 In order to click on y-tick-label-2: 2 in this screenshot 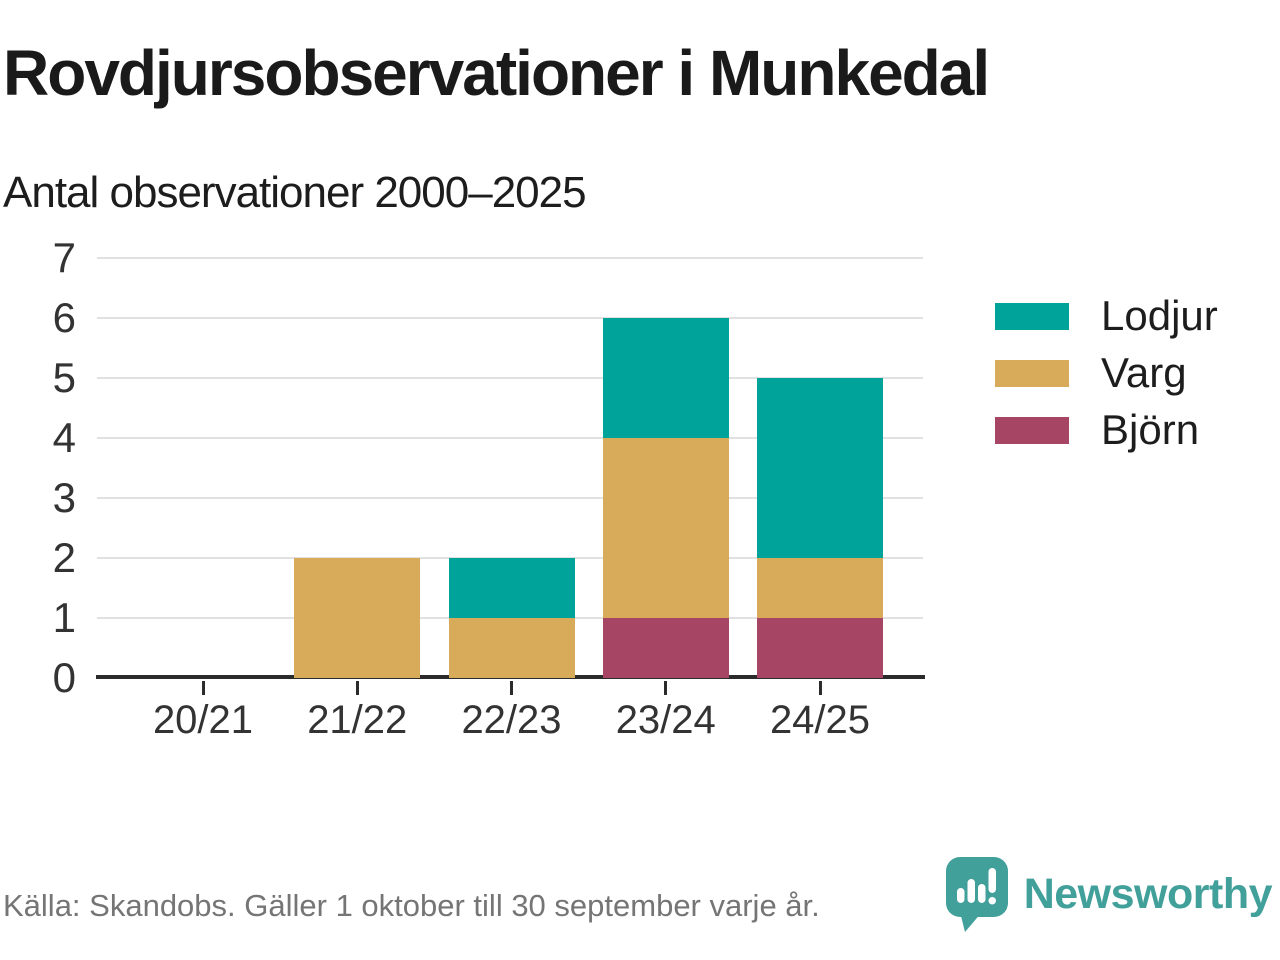, I will do `click(64, 557)`.